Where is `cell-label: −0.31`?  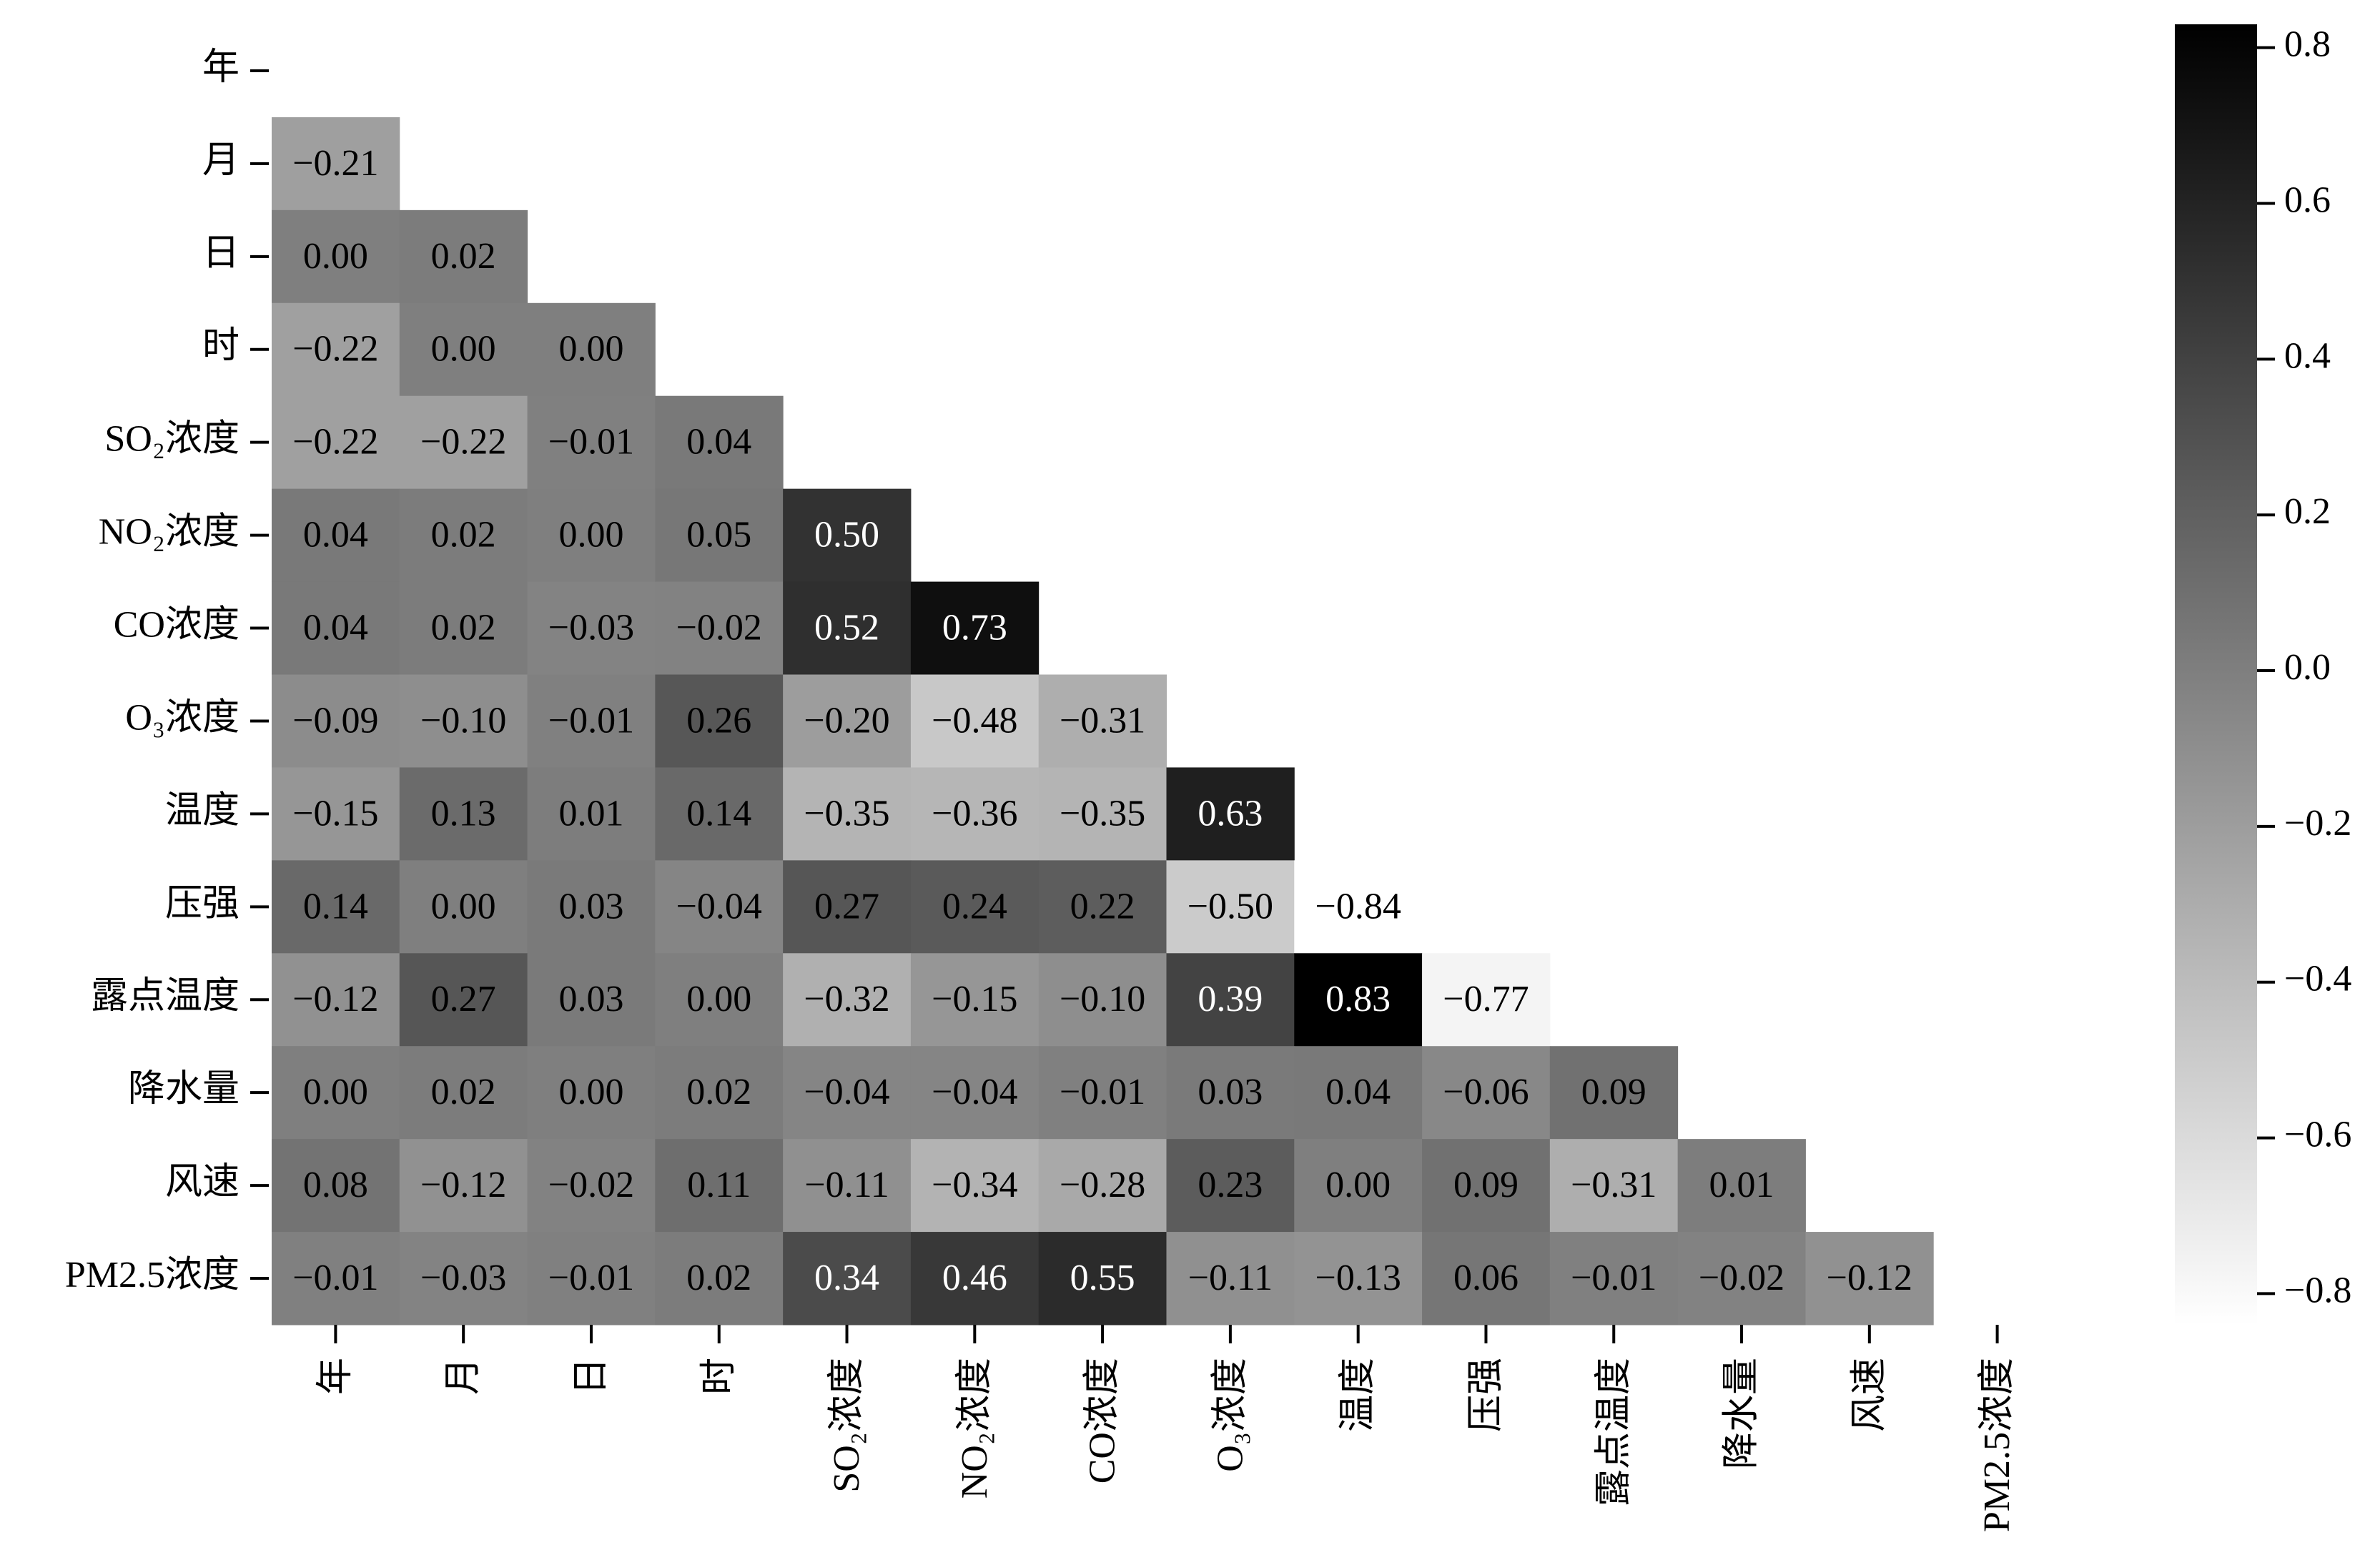
cell-label: −0.31 is located at coordinates (1102, 720).